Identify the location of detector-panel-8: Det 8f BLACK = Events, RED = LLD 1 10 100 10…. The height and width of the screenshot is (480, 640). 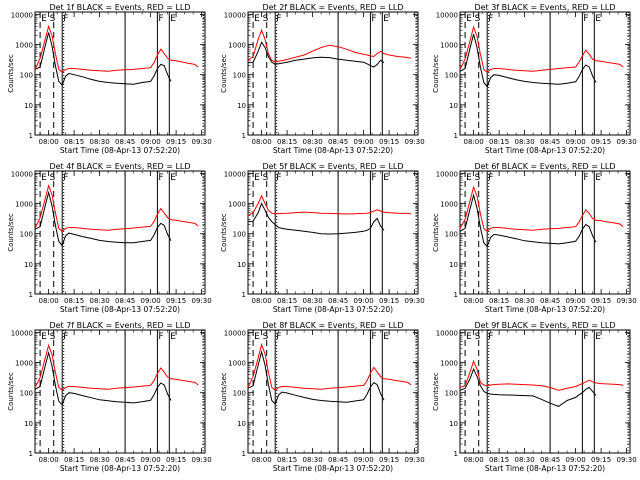
(322, 397).